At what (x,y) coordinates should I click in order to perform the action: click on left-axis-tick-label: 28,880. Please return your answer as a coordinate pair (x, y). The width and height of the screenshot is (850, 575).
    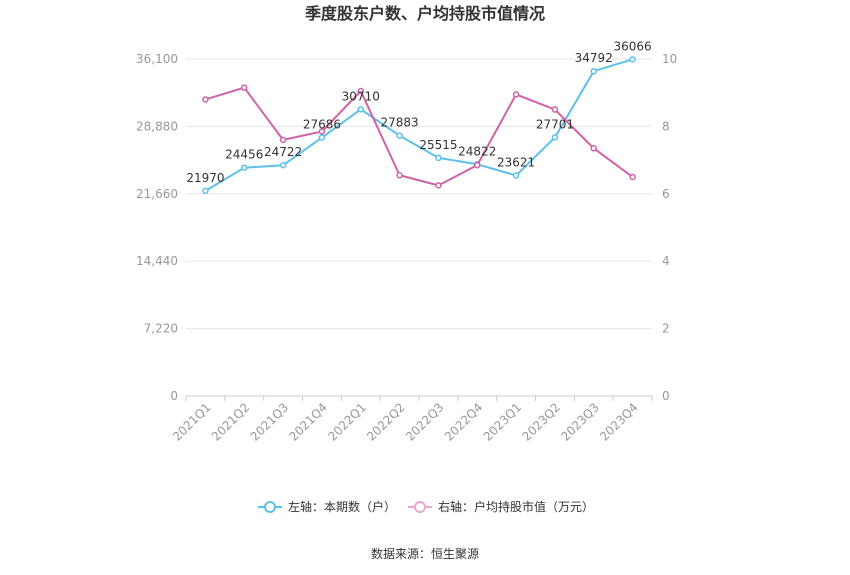
    Looking at the image, I should click on (157, 126).